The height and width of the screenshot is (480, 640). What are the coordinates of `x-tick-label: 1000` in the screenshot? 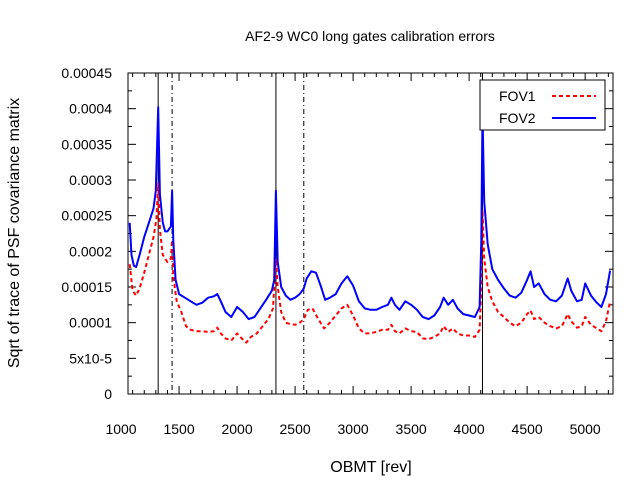 It's located at (120, 429).